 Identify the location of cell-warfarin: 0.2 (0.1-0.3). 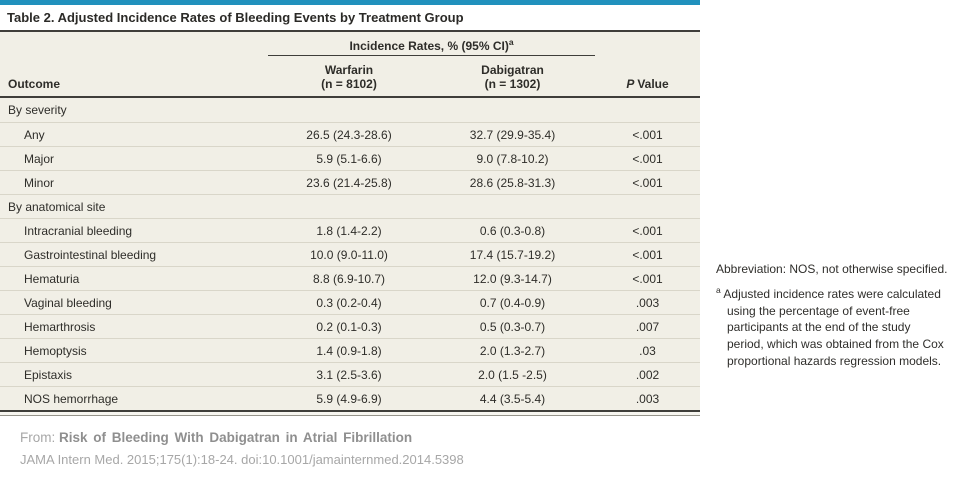
(349, 326).